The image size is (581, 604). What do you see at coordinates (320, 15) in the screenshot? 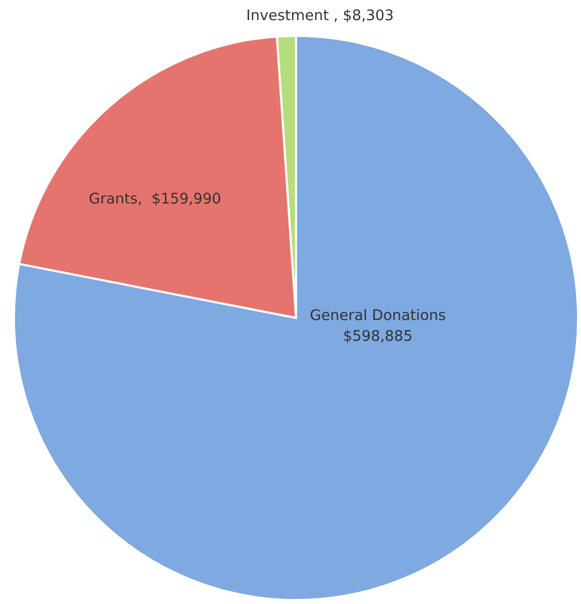
I see `slice-label: Investment , $8,303` at bounding box center [320, 15].